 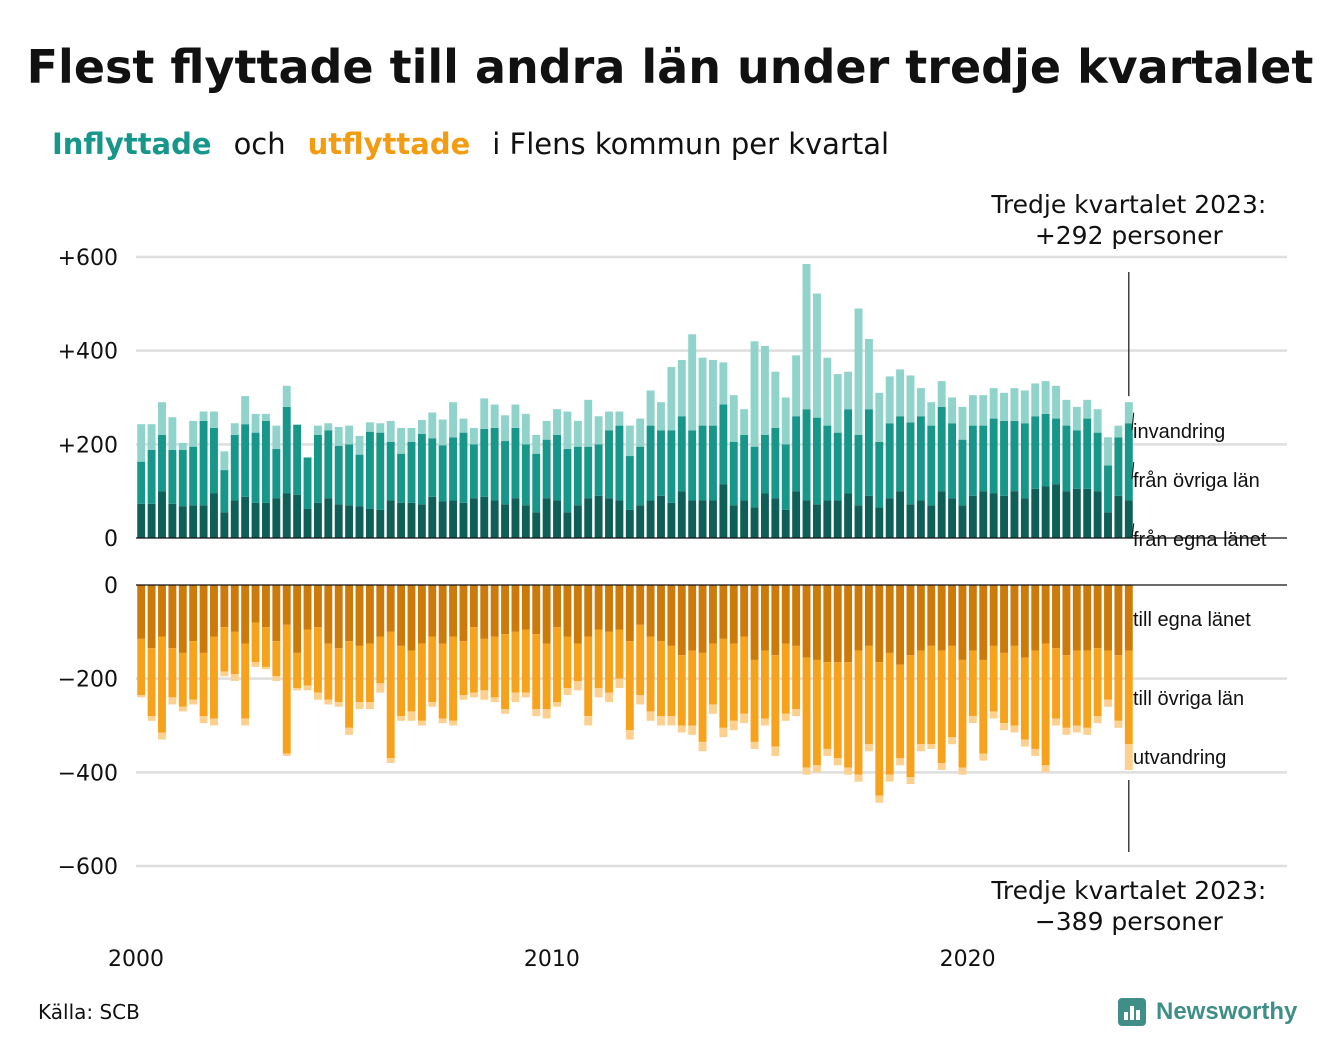 I want to click on bottom-series-0-label: till egna länet, so click(x=1192, y=620).